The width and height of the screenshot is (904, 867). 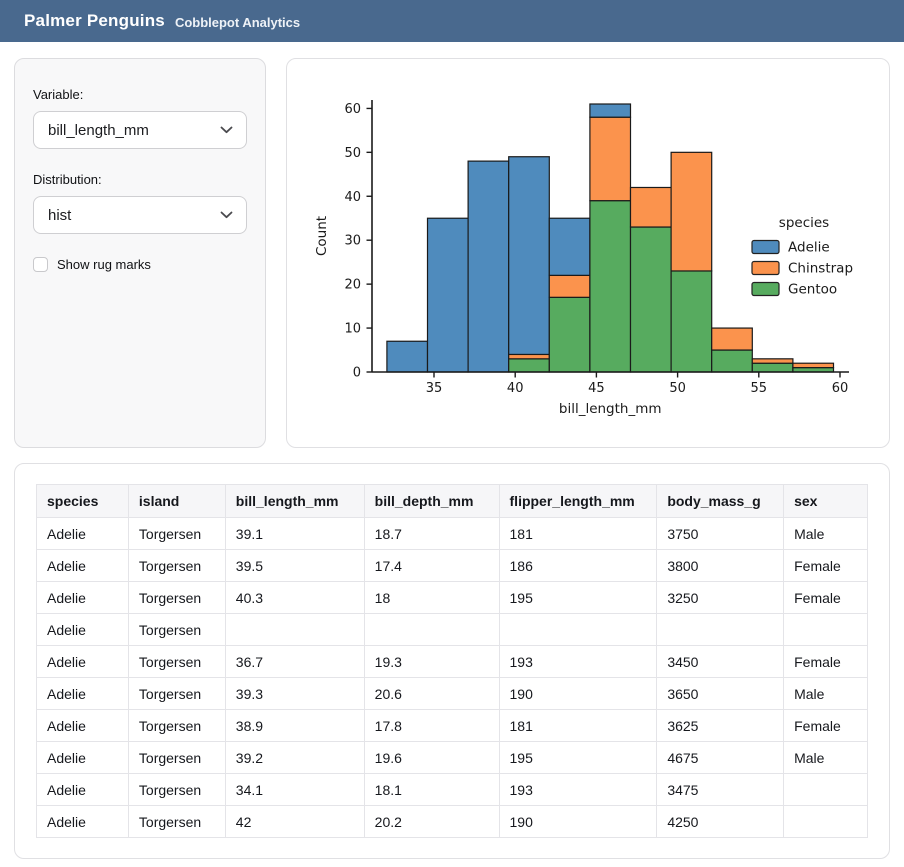 I want to click on x-tick-label: 40, so click(x=515, y=388).